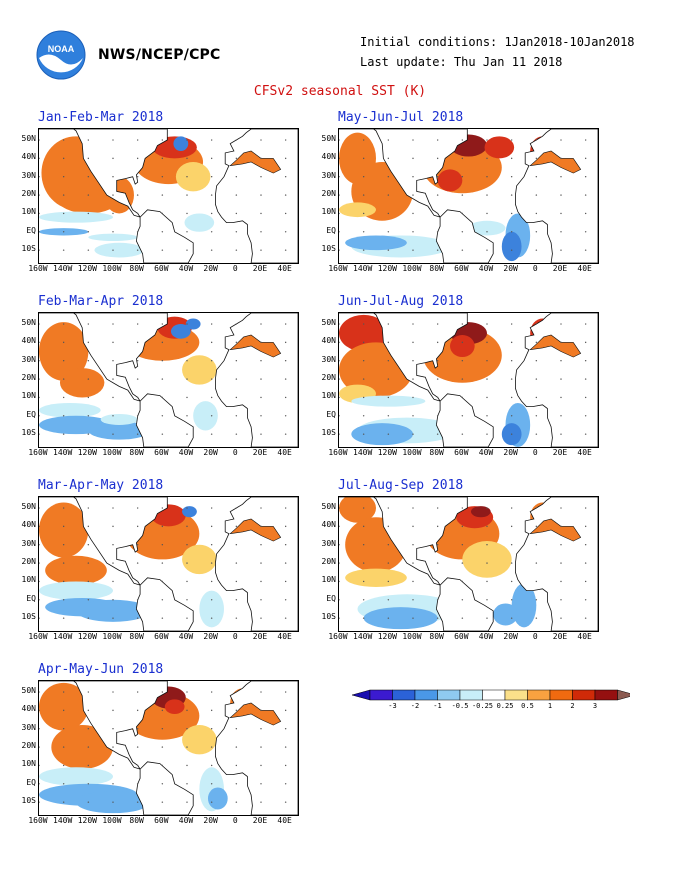 The height and width of the screenshot is (880, 680). What do you see at coordinates (28, 396) in the screenshot?
I see `lat-label: 10N` at bounding box center [28, 396].